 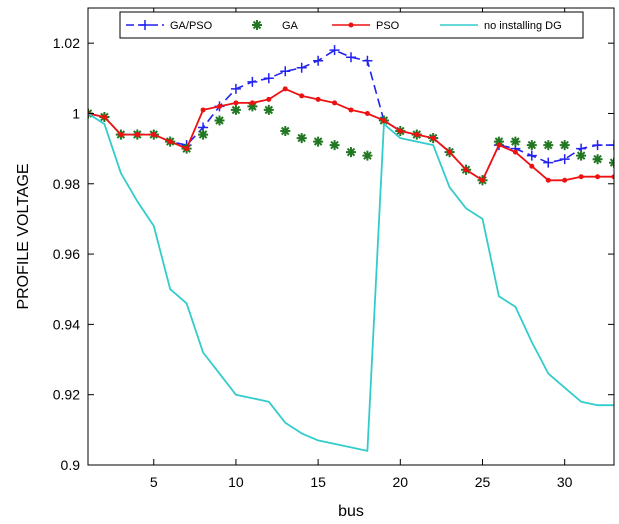 I want to click on legend-label: no installing DG, so click(x=523, y=26).